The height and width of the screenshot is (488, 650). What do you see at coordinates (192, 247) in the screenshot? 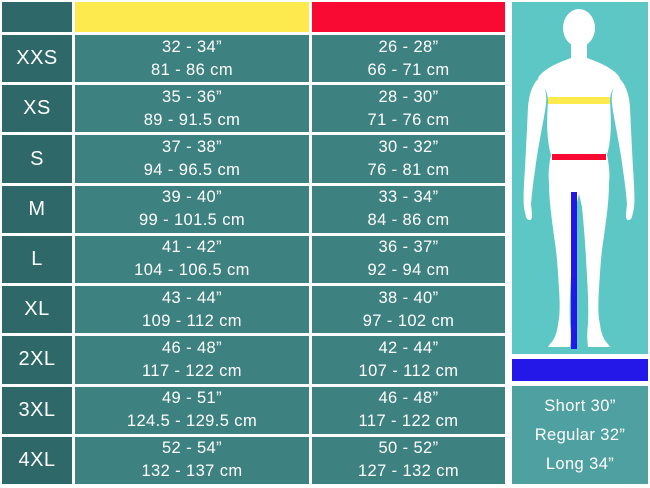
I see `chest-inches-value: 41 - 42”` at bounding box center [192, 247].